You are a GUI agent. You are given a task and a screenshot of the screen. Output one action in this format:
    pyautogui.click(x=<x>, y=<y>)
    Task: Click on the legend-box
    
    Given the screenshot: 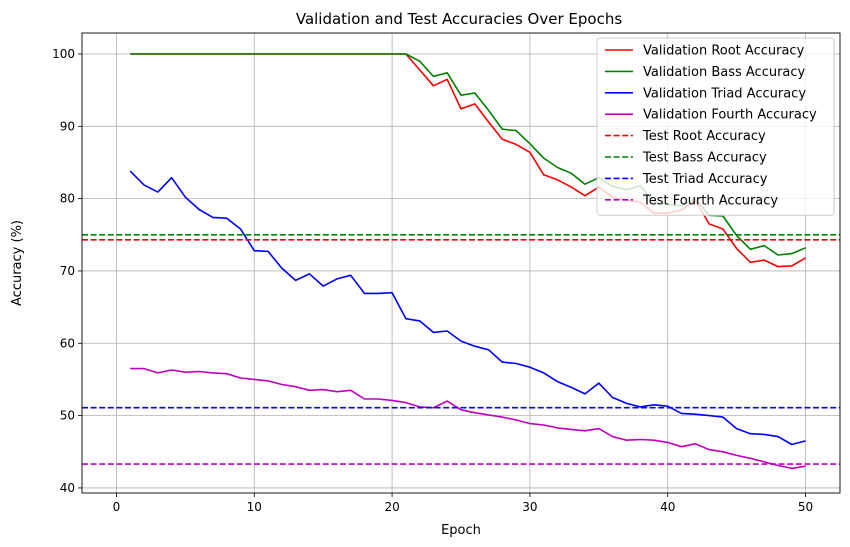 What is the action you would take?
    pyautogui.click(x=715, y=126)
    